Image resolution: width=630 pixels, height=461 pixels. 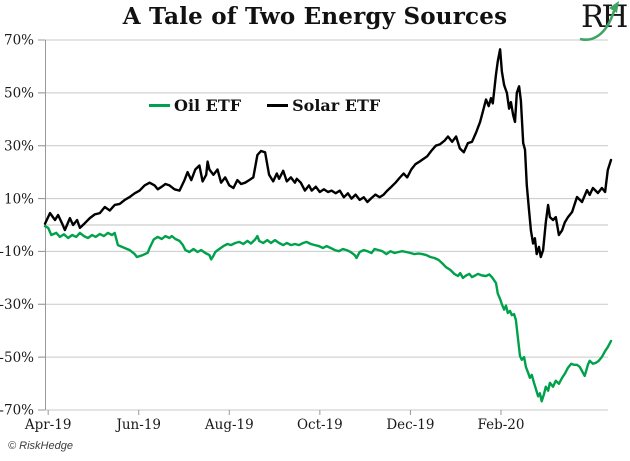 What do you see at coordinates (17, 358) in the screenshot?
I see `y-axis-label: -50%` at bounding box center [17, 358].